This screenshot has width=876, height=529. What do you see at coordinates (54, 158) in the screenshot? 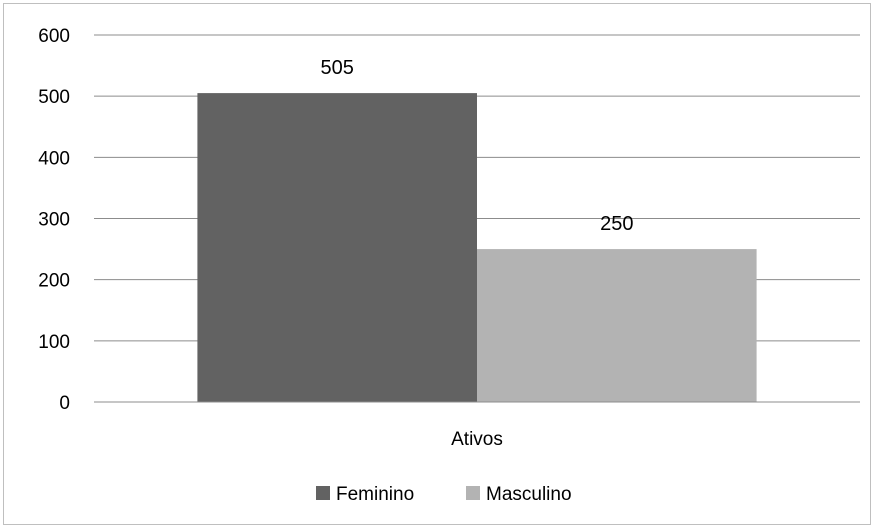
I see `y-tick-label: 400` at bounding box center [54, 158].